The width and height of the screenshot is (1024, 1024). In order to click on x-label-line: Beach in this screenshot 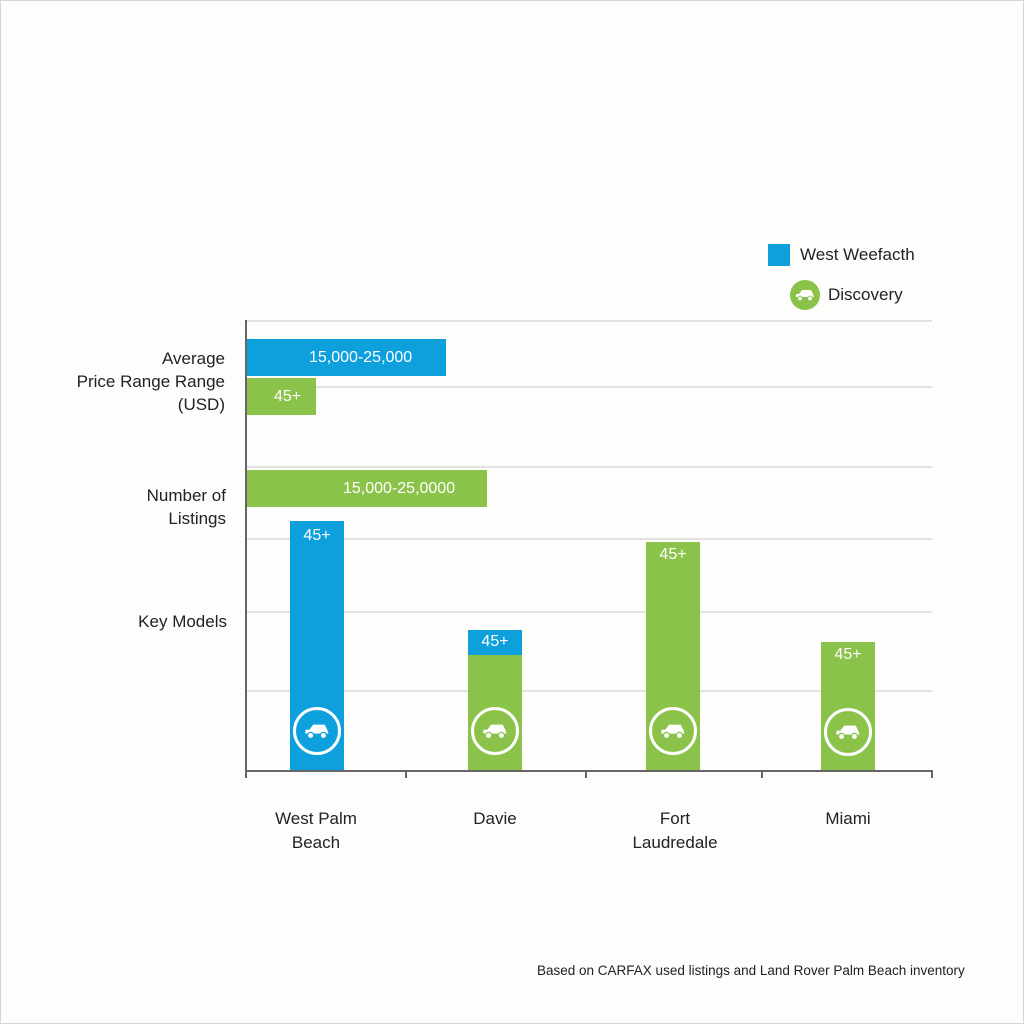, I will do `click(316, 842)`.